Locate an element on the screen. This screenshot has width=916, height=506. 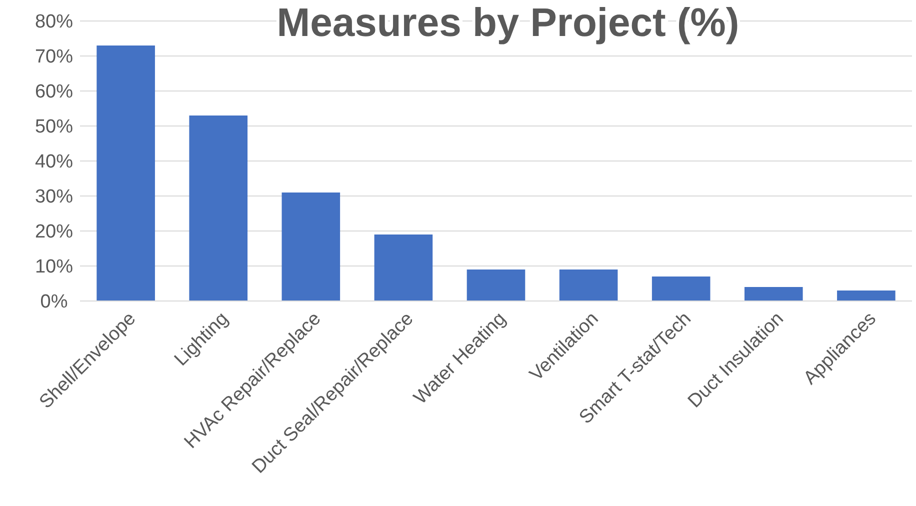
y-tick-label: 0% is located at coordinates (54, 302).